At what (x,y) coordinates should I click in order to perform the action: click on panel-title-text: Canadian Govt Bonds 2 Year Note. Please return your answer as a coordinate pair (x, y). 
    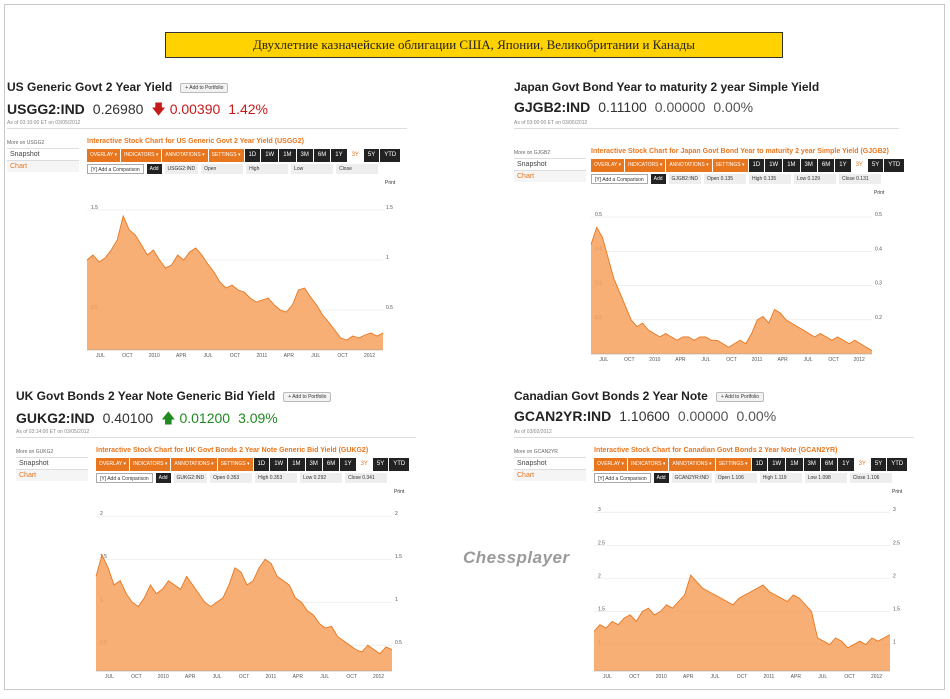
    Looking at the image, I should click on (611, 396).